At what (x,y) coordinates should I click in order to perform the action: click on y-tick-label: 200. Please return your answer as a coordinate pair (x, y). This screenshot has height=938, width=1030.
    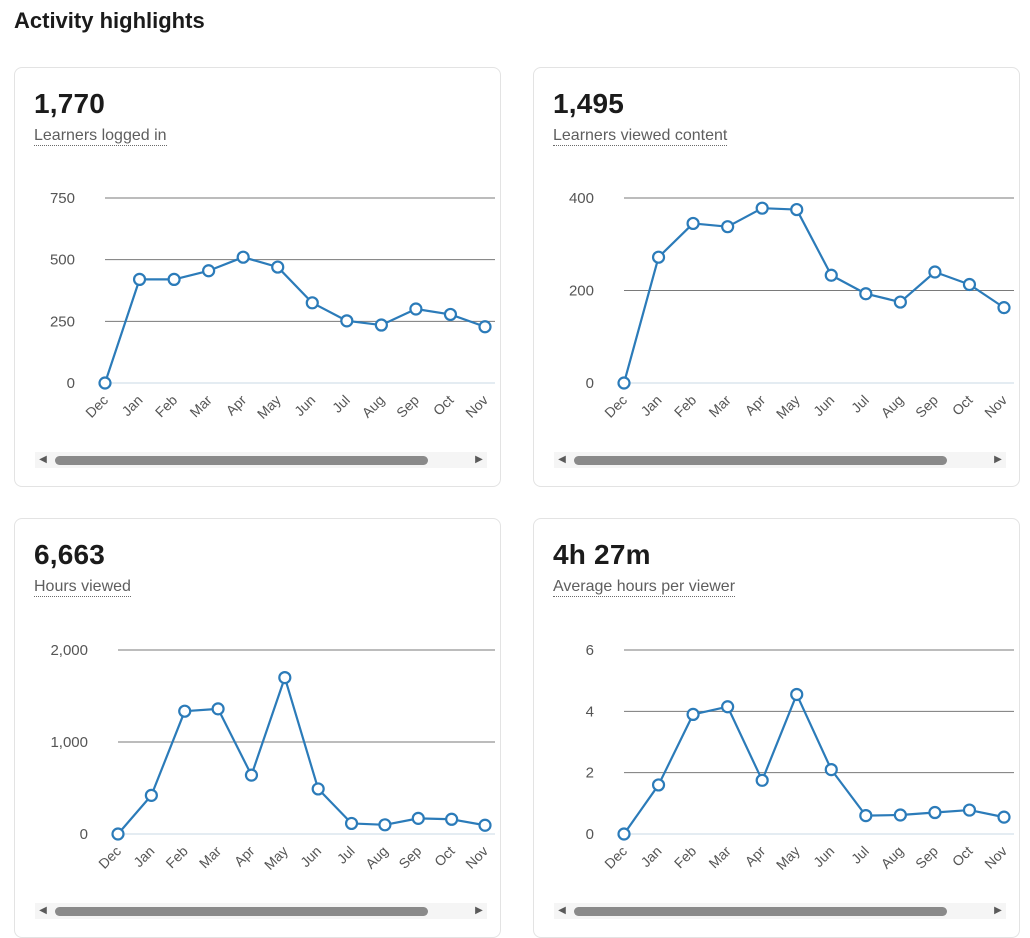
    Looking at the image, I should click on (581, 291).